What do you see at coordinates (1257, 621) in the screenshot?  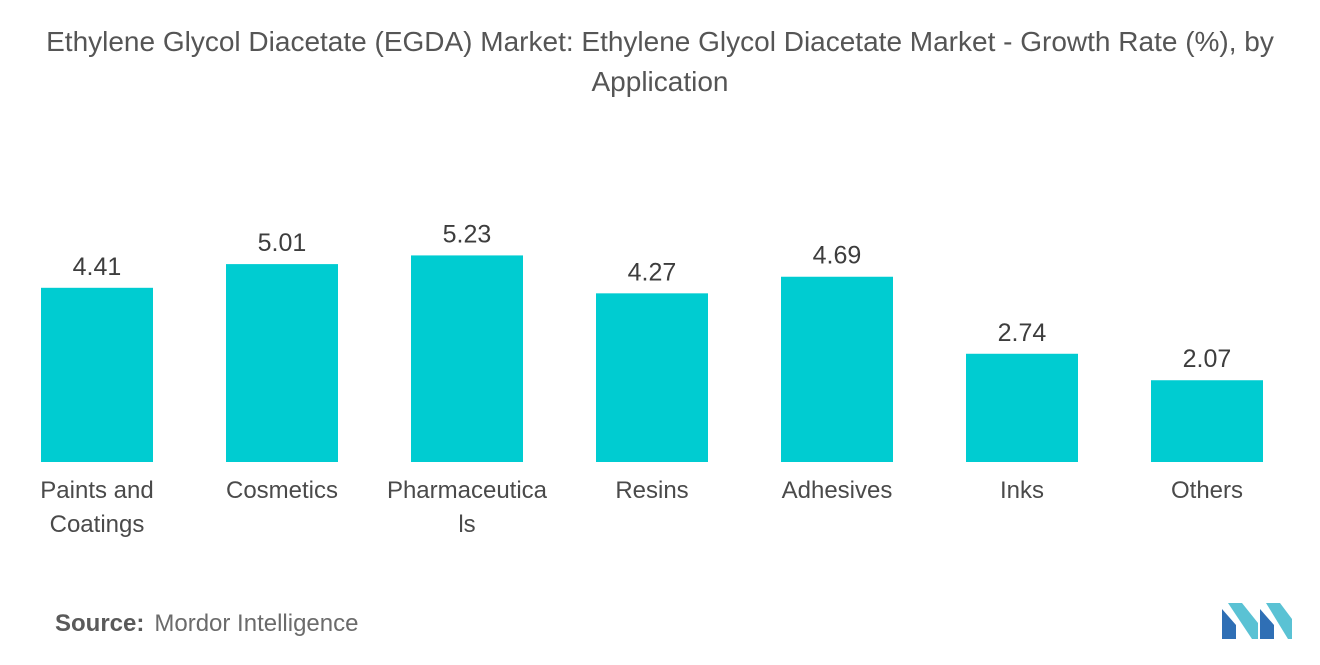 I see `mordor-intelligence-logo-icon` at bounding box center [1257, 621].